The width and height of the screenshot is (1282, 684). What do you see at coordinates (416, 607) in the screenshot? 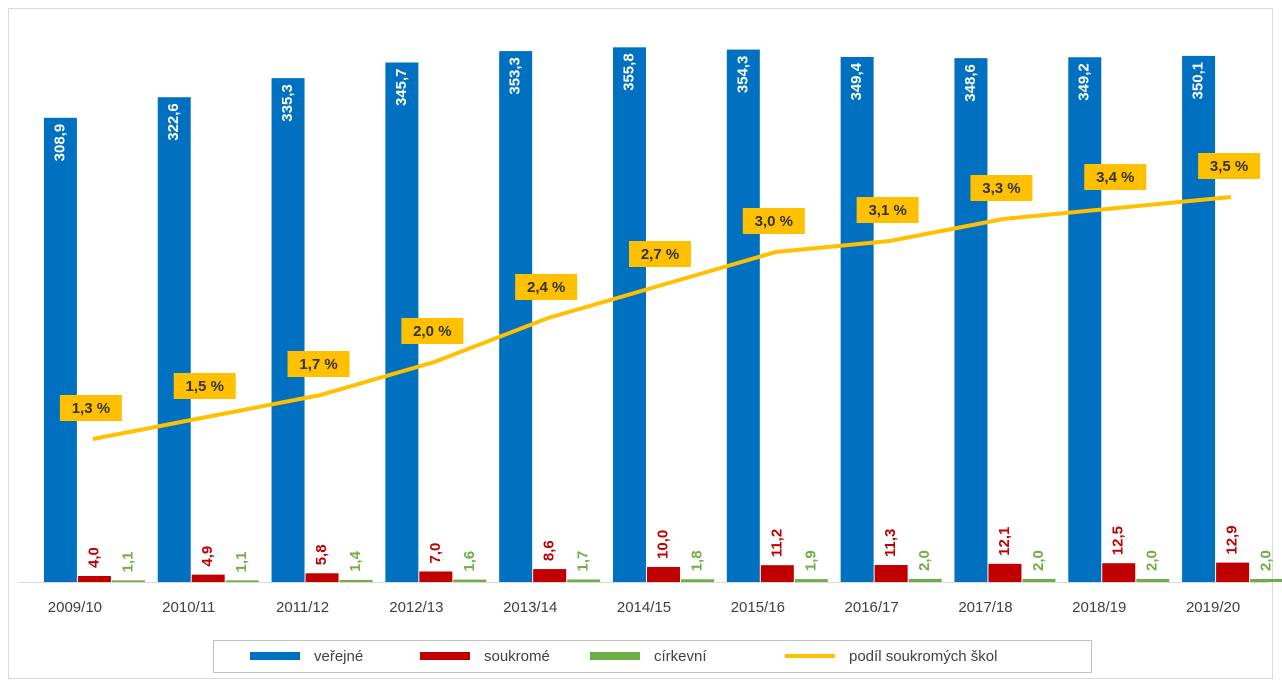
I see `x-tick-label: 2012/13` at bounding box center [416, 607].